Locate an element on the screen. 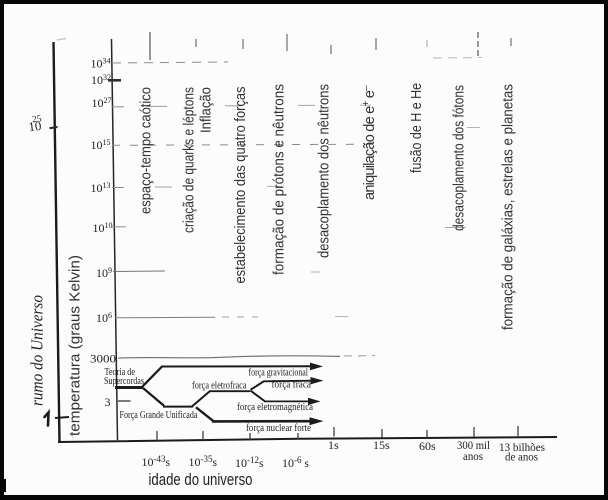 This screenshot has width=608, height=500. svg-text: 10³² is located at coordinates (101, 80).